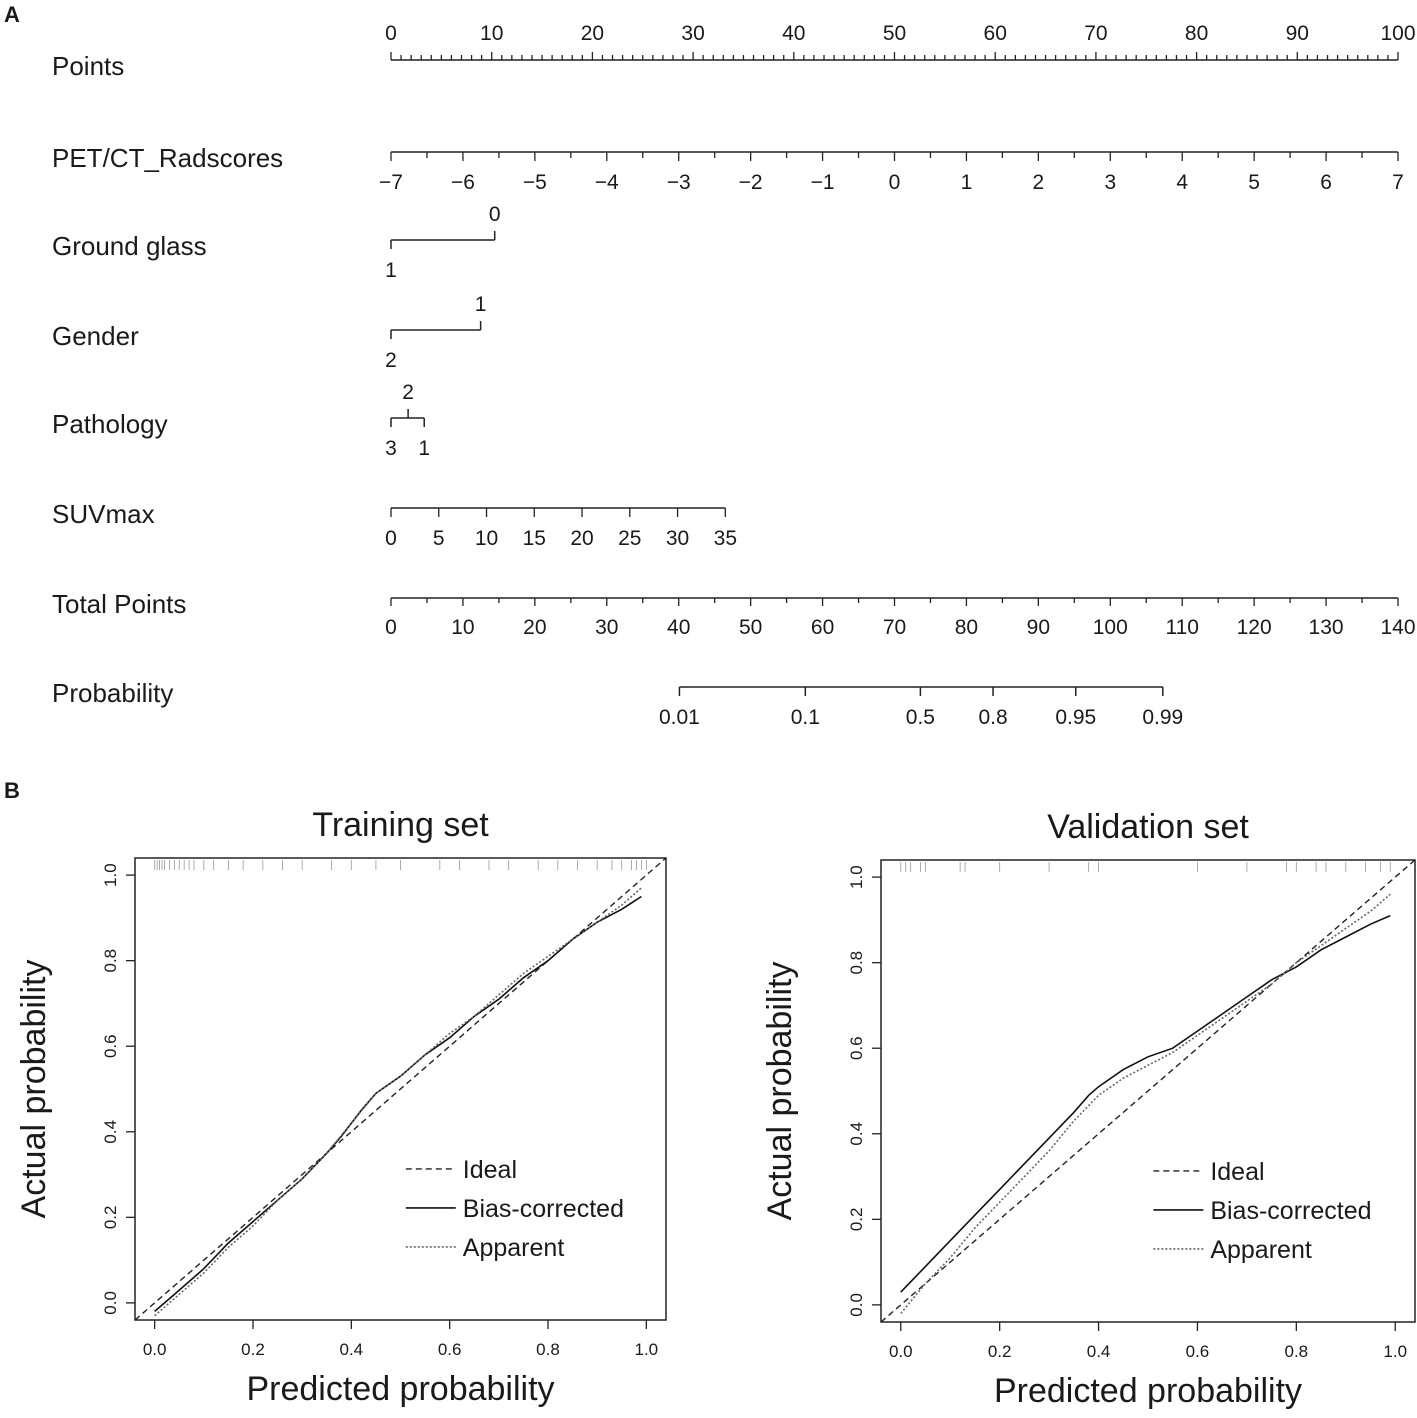 Image resolution: width=1417 pixels, height=1418 pixels. I want to click on tick-label: 2, so click(1039, 182).